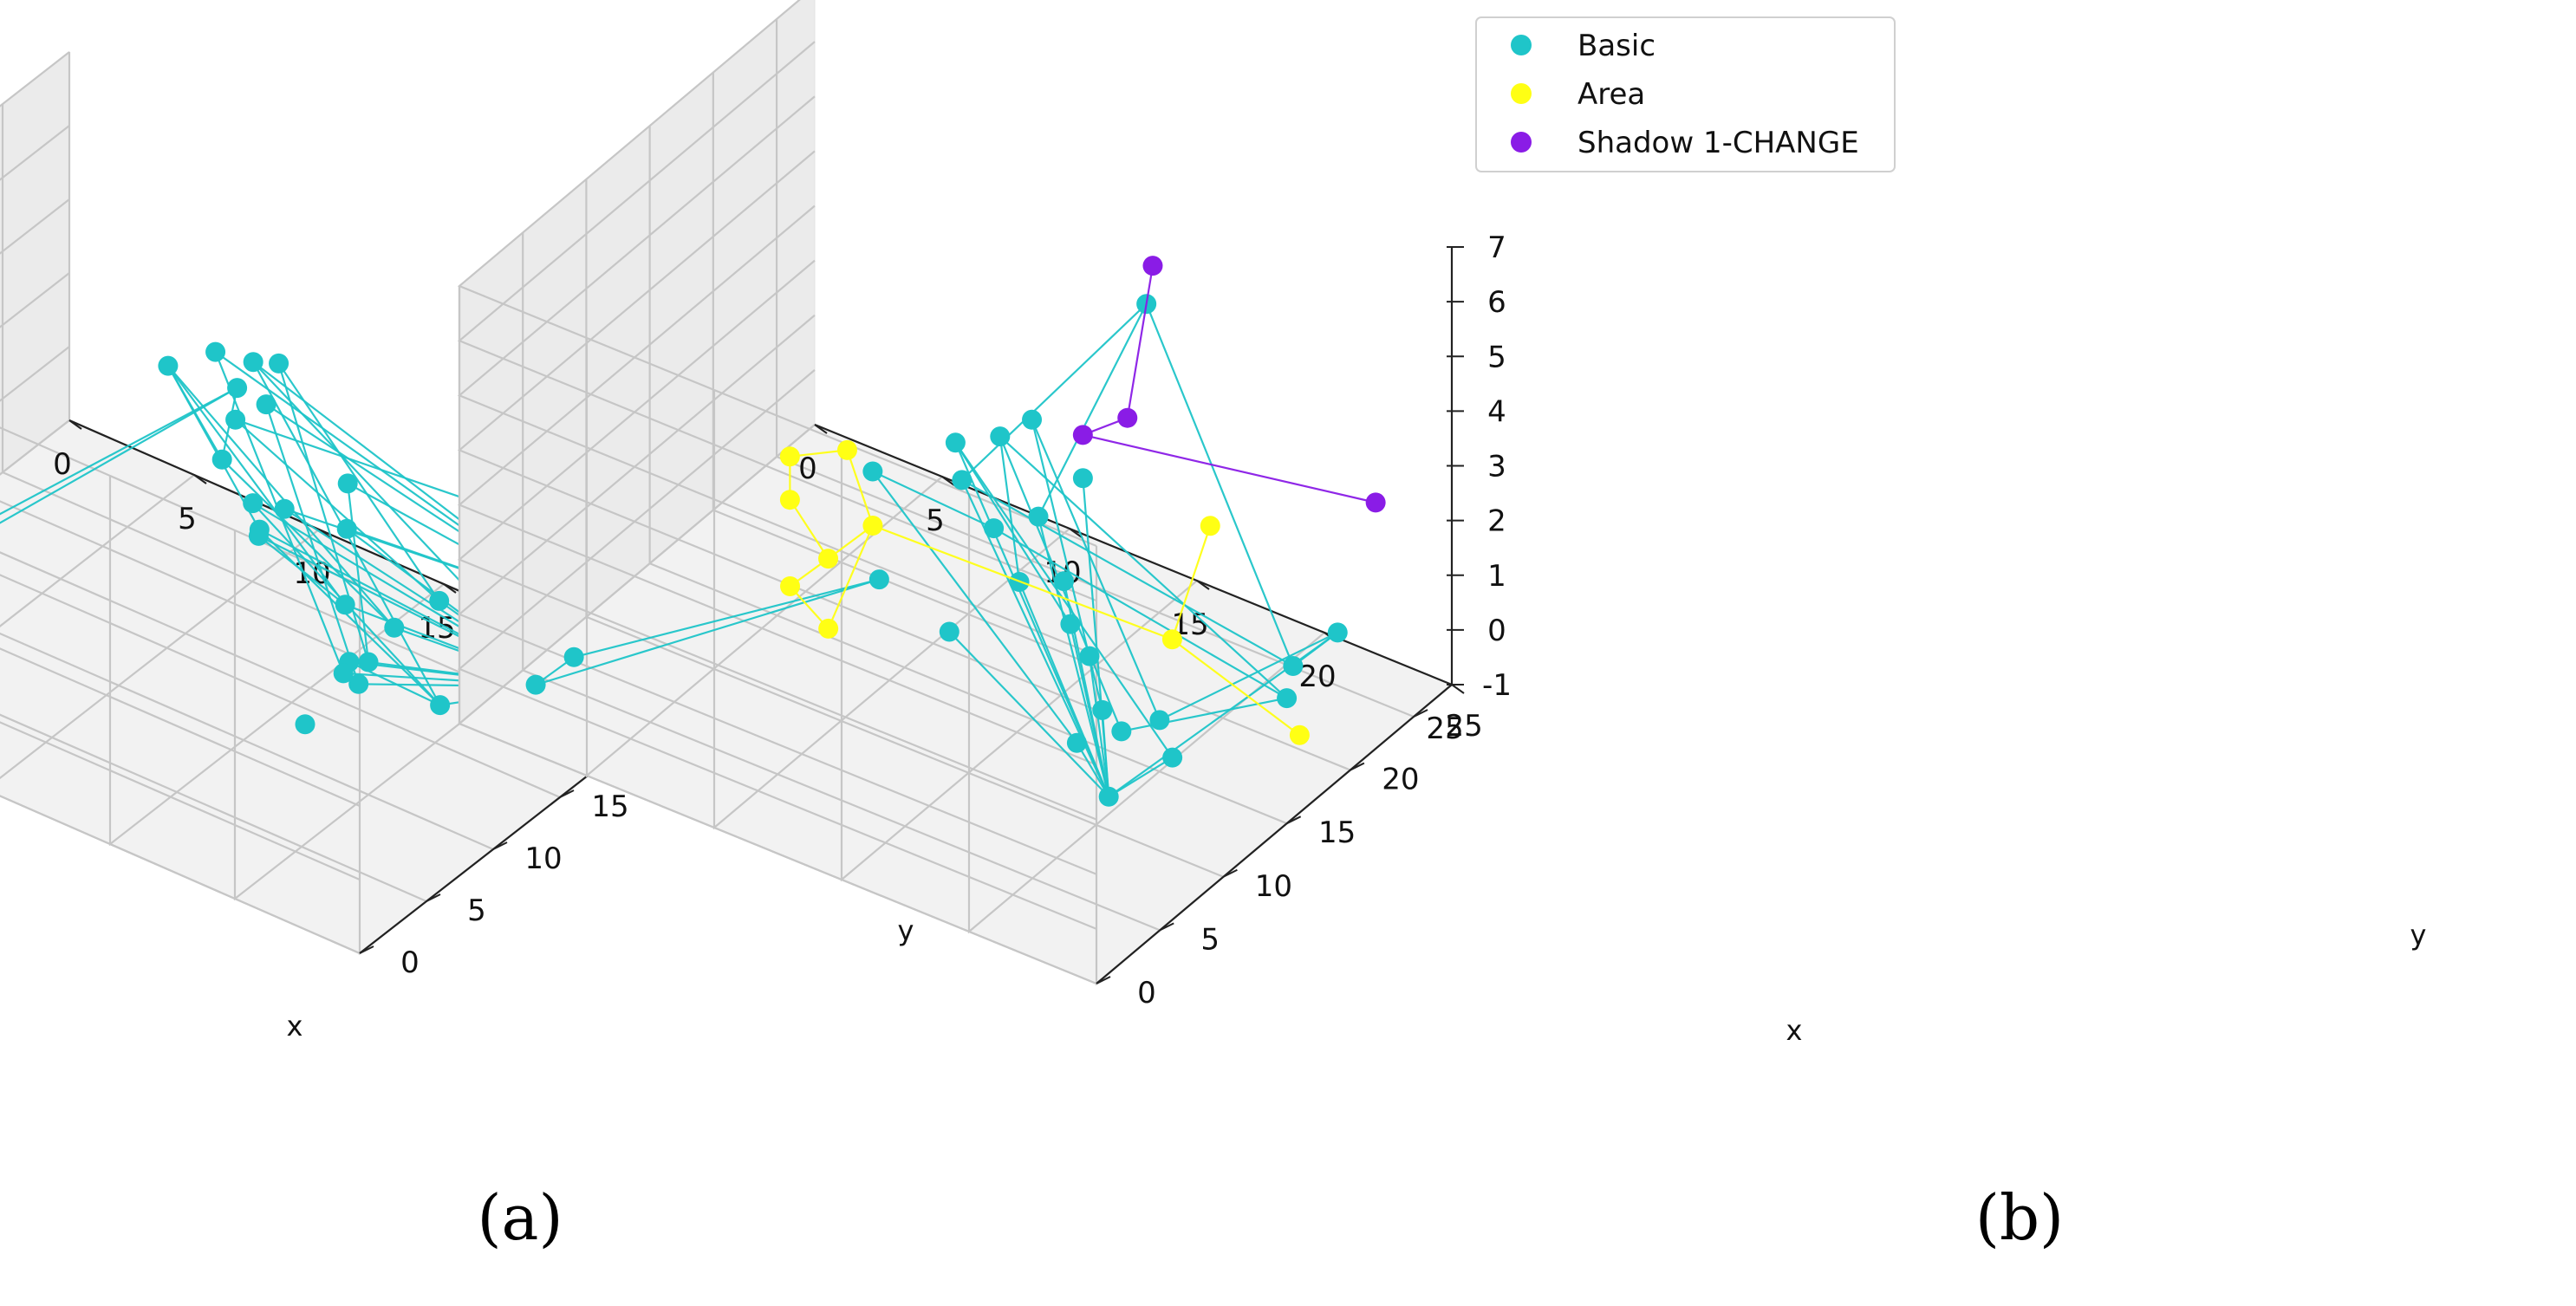 The width and height of the screenshot is (2576, 1306). I want to click on y-tick-label: 20, so click(1400, 780).